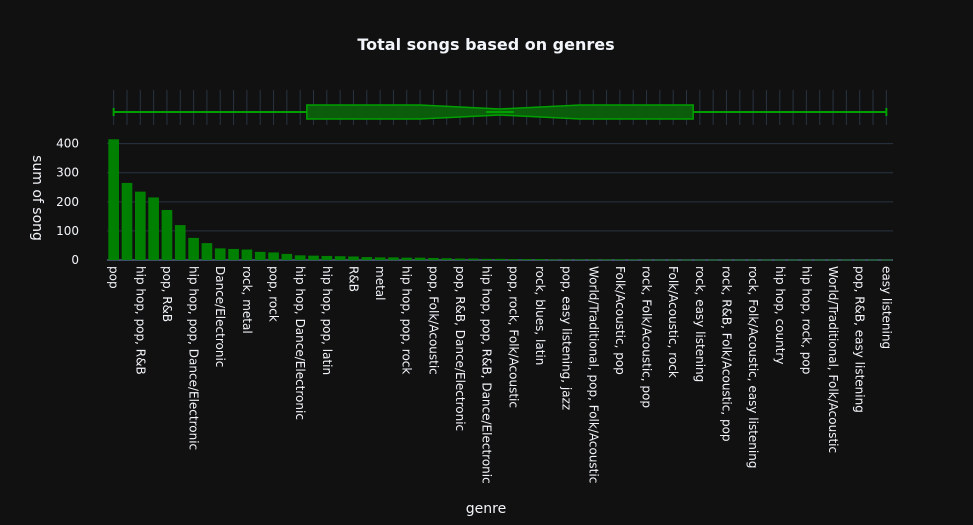  I want to click on x-tick-label: pop, R&B, so click(167, 294).